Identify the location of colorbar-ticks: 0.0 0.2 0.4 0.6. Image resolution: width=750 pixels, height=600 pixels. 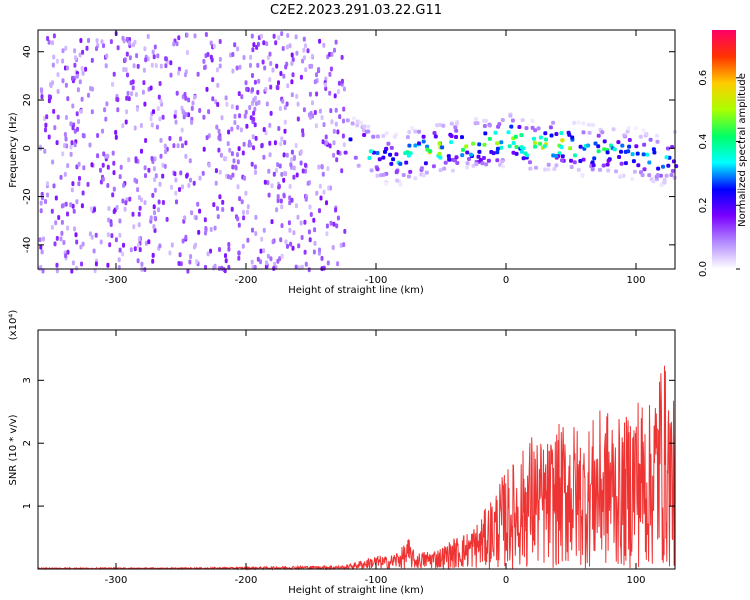
(719, 173).